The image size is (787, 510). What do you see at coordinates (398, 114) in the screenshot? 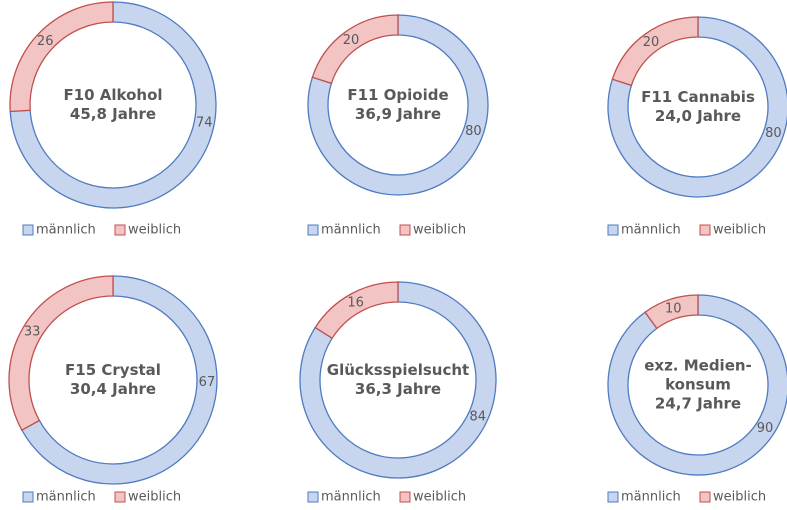
I see `center-subtitle: 36,9 Jahre` at bounding box center [398, 114].